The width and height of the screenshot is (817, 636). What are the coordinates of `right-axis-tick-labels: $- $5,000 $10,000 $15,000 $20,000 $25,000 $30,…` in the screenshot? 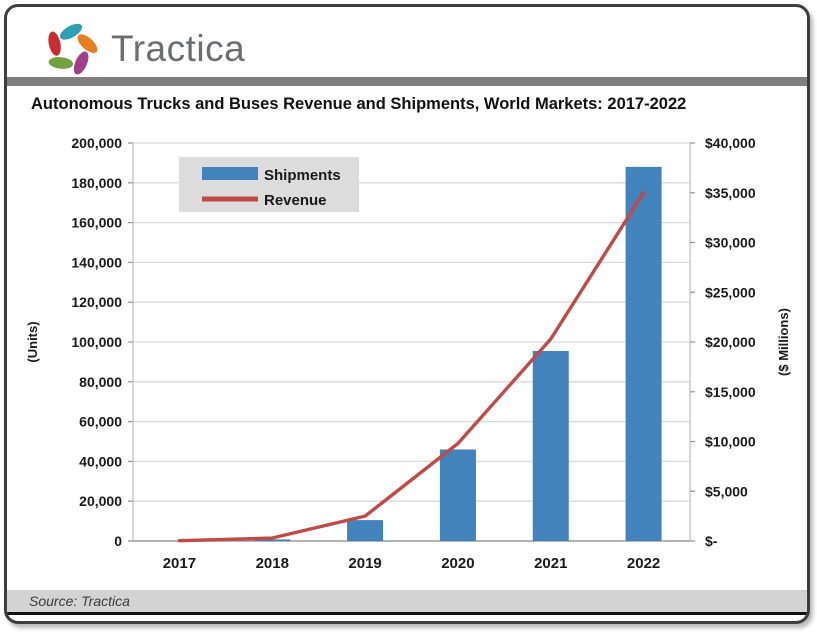 It's located at (730, 342).